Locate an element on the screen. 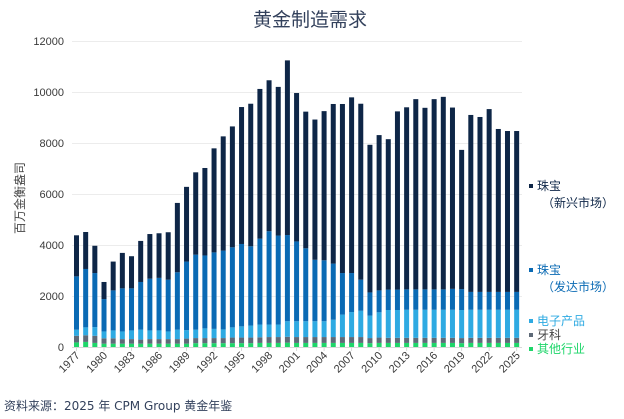  bar-stack-1994 is located at coordinates (232, 236).